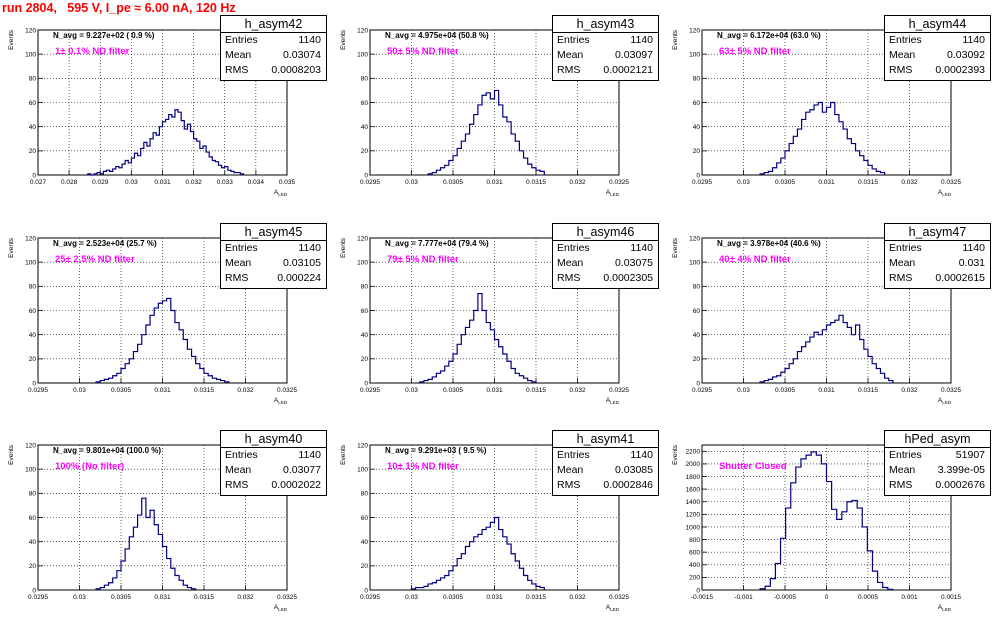 The height and width of the screenshot is (632, 996). What do you see at coordinates (302, 470) in the screenshot?
I see `stats-value-mean: 0.03077` at bounding box center [302, 470].